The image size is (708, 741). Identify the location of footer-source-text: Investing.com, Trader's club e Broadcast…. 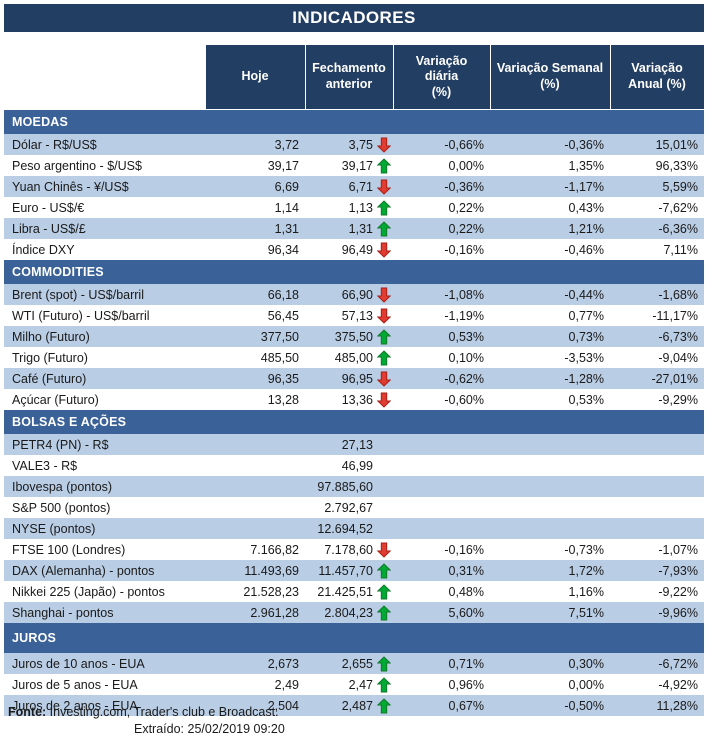
(162, 712).